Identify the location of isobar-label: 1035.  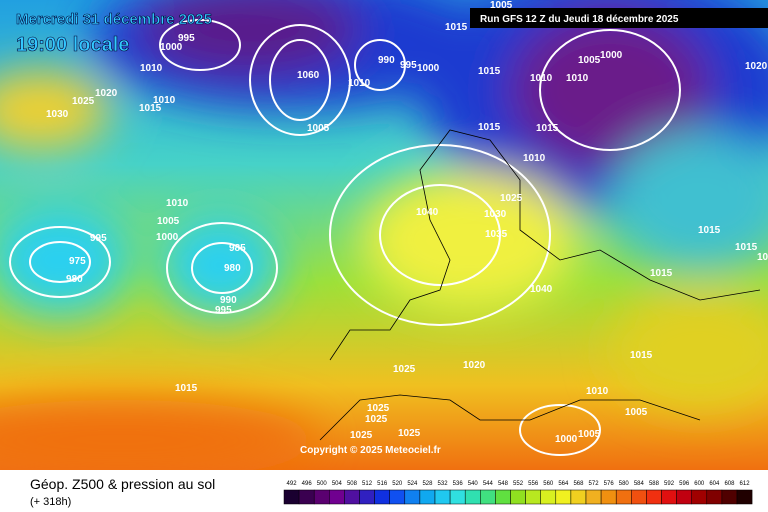
(496, 234).